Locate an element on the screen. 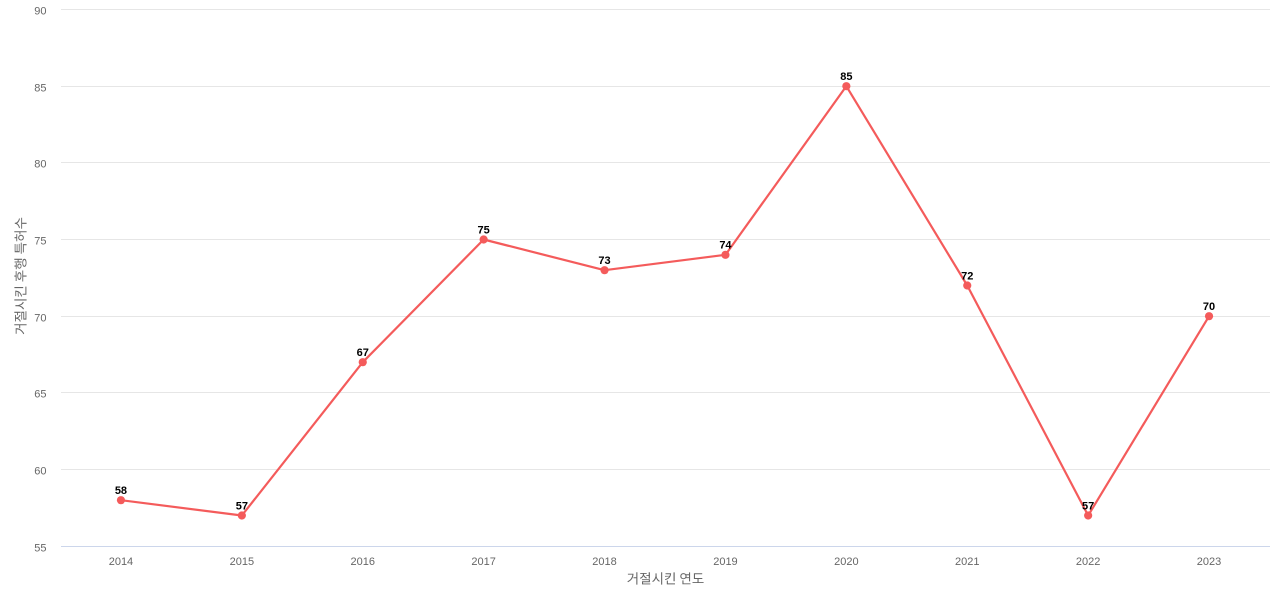 The image size is (1280, 600). svg-text: 90 is located at coordinates (40, 12).